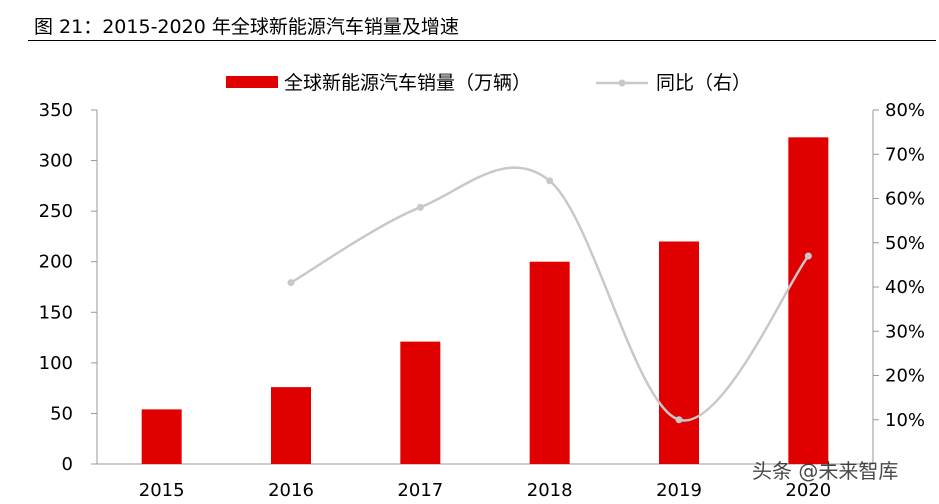  Describe the element at coordinates (905, 110) in the screenshot. I see `y-right-tick-label: 80%` at that location.